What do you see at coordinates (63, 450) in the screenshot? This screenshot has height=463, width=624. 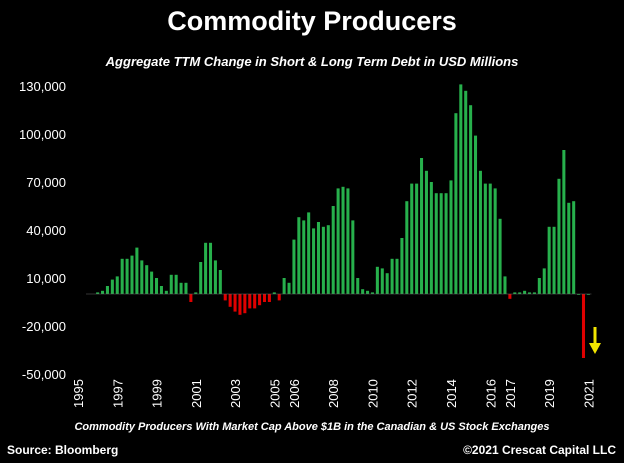 I see `source-label: Source: Bloomberg` at bounding box center [63, 450].